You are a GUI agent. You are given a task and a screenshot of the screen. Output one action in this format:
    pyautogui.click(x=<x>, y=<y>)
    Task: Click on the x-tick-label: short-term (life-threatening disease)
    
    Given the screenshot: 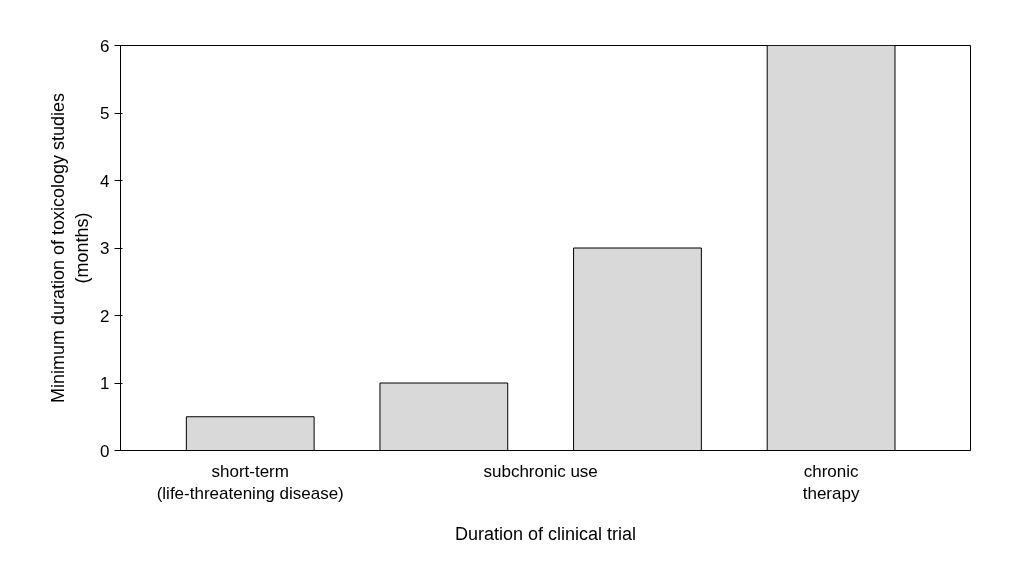 What is the action you would take?
    pyautogui.click(x=250, y=482)
    